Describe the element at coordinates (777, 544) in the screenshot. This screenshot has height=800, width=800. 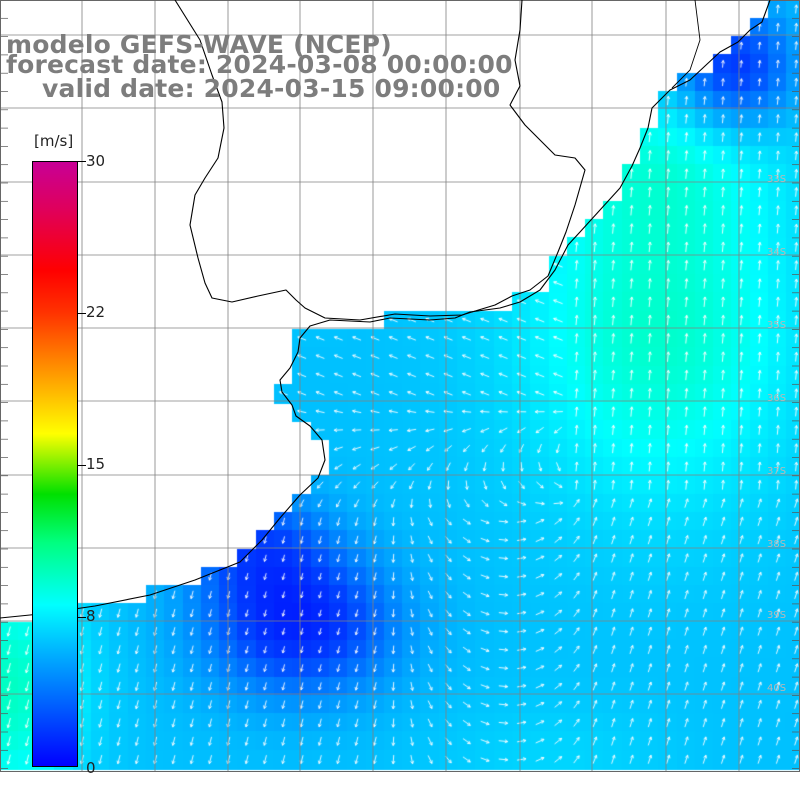
I see `latitude-label: 38S` at that location.